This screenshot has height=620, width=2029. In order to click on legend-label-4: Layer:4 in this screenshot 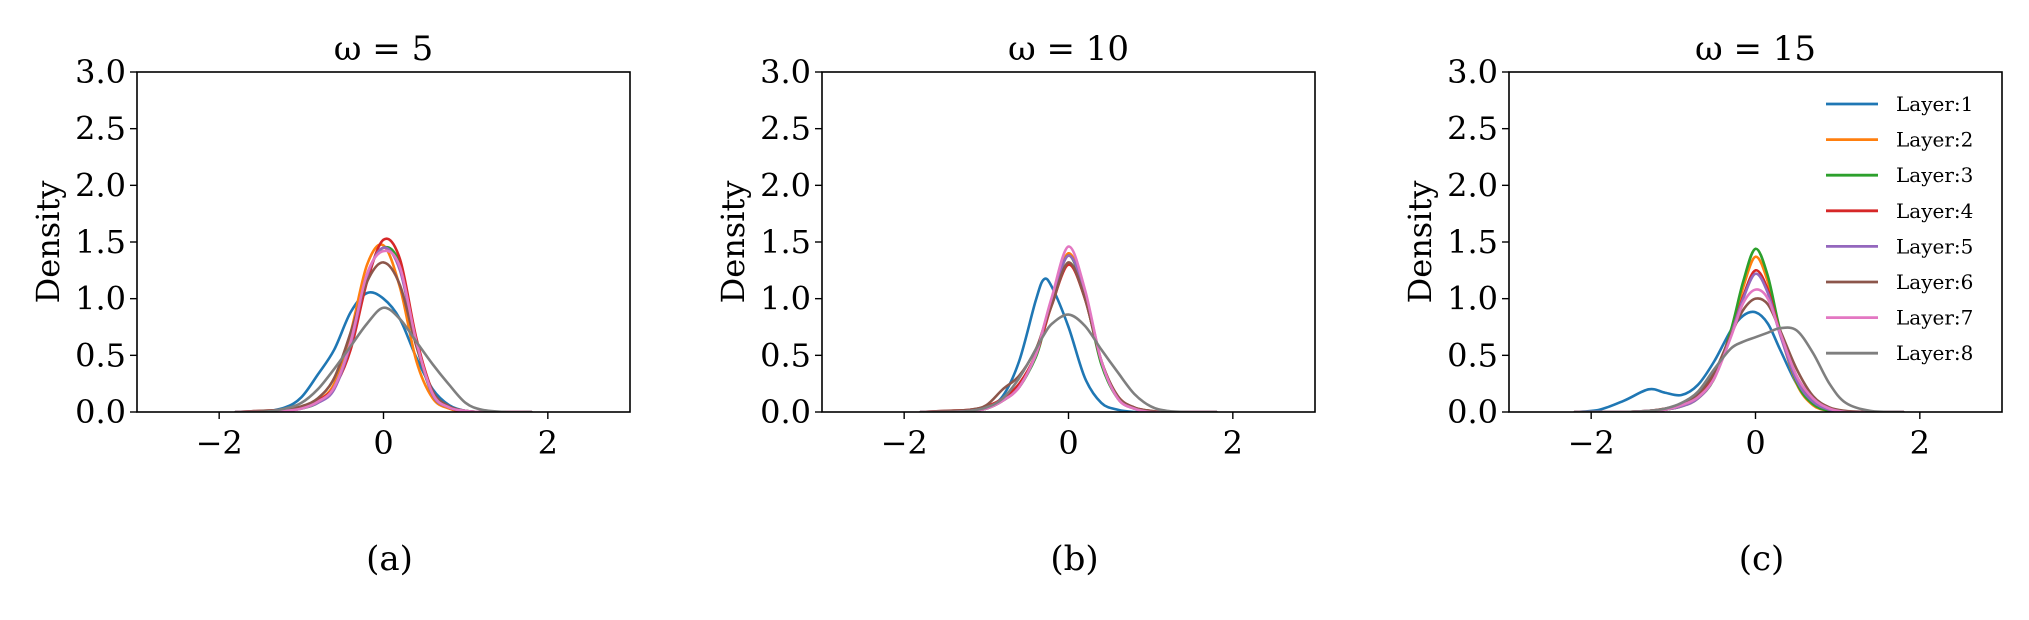, I will do `click(1934, 211)`.